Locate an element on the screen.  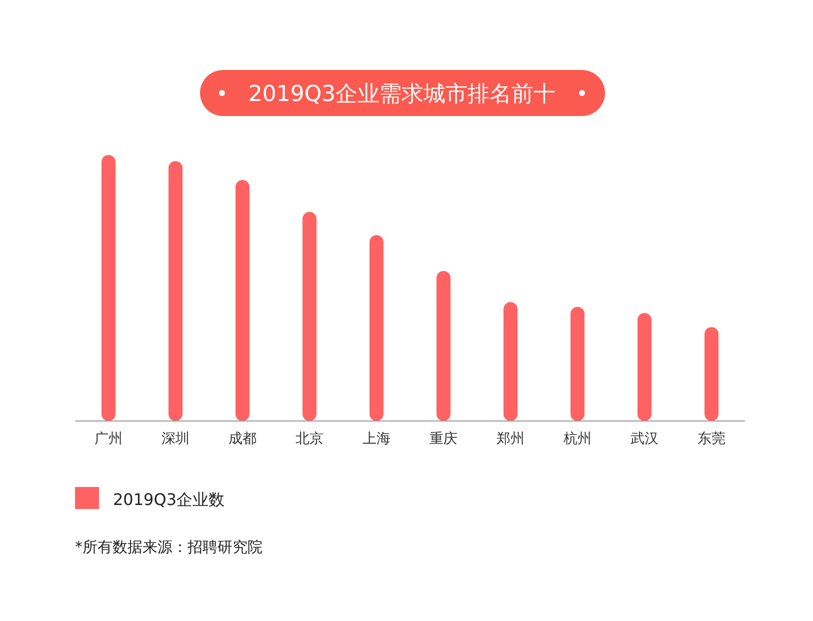
text: *所有数据来源：招聘研究院 is located at coordinates (168, 547).